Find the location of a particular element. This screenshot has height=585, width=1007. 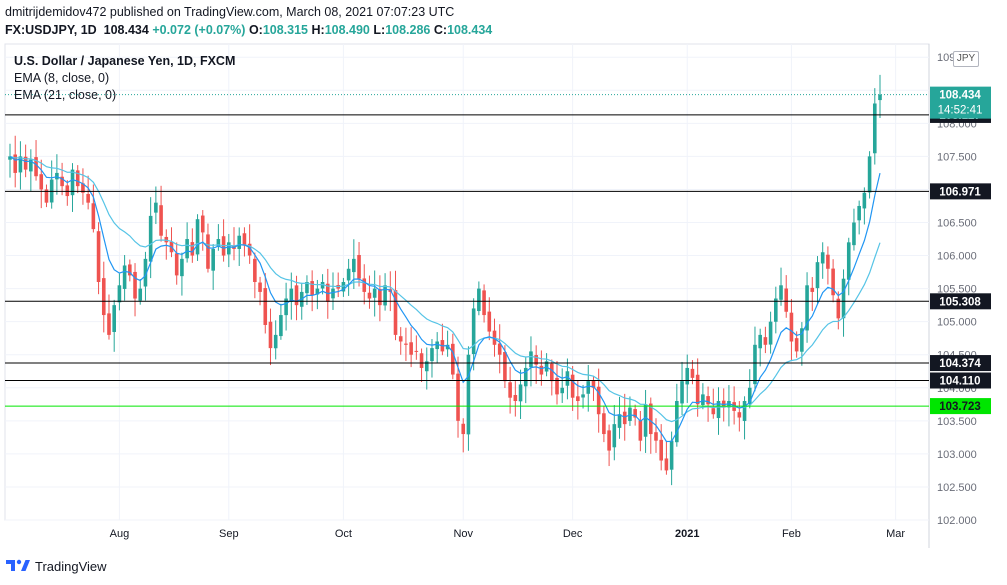

y-tick-label: 102.500 is located at coordinates (957, 488).